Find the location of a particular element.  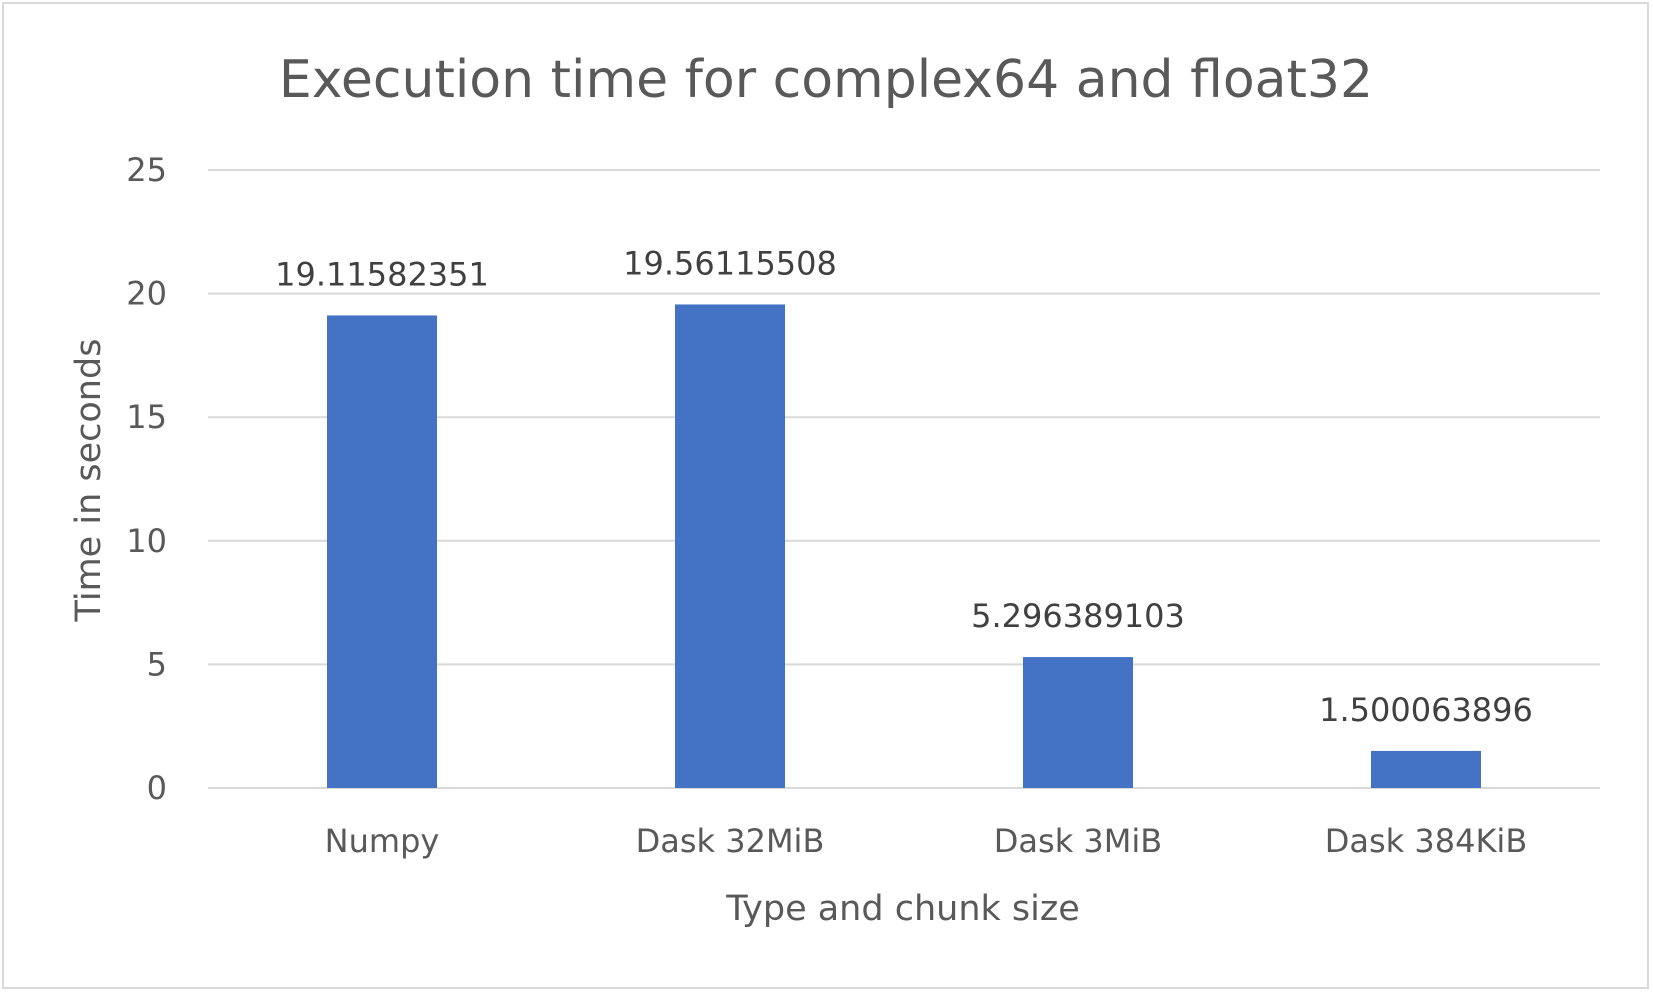

y-tick-label: 20 is located at coordinates (146, 294).